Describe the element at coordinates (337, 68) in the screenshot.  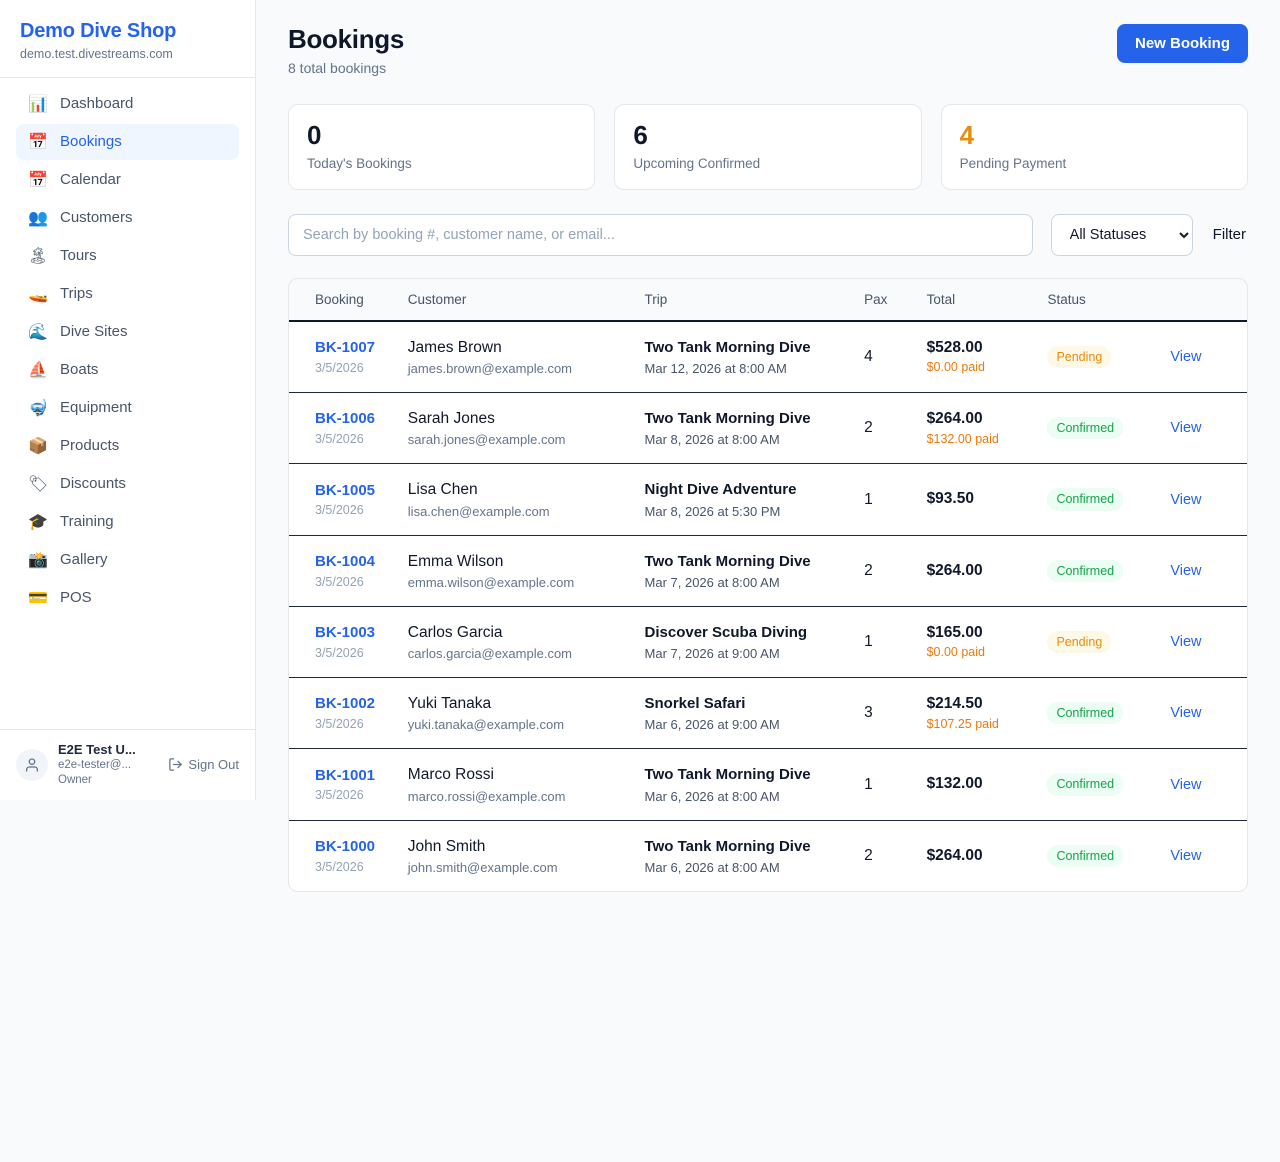
I see `page-subtitle: 8 total bookings` at that location.